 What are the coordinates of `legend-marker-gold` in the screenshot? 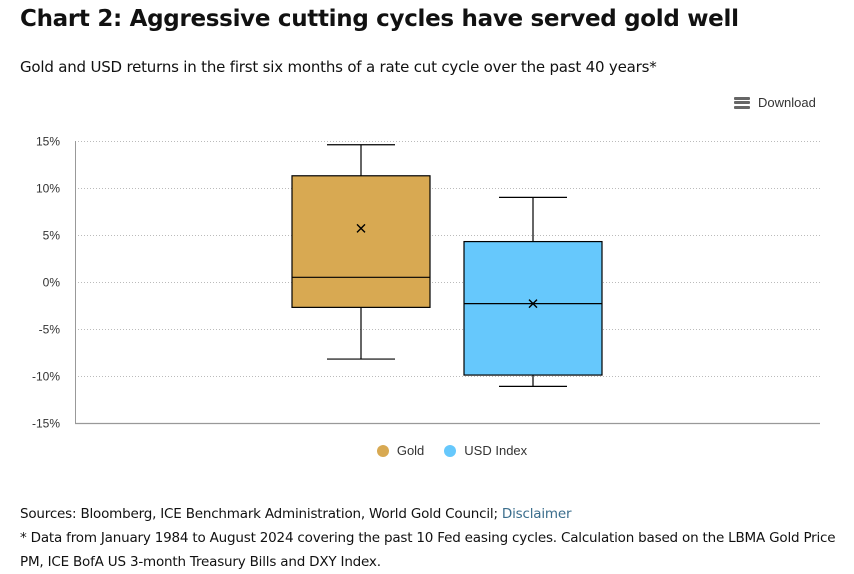 It's located at (382, 450).